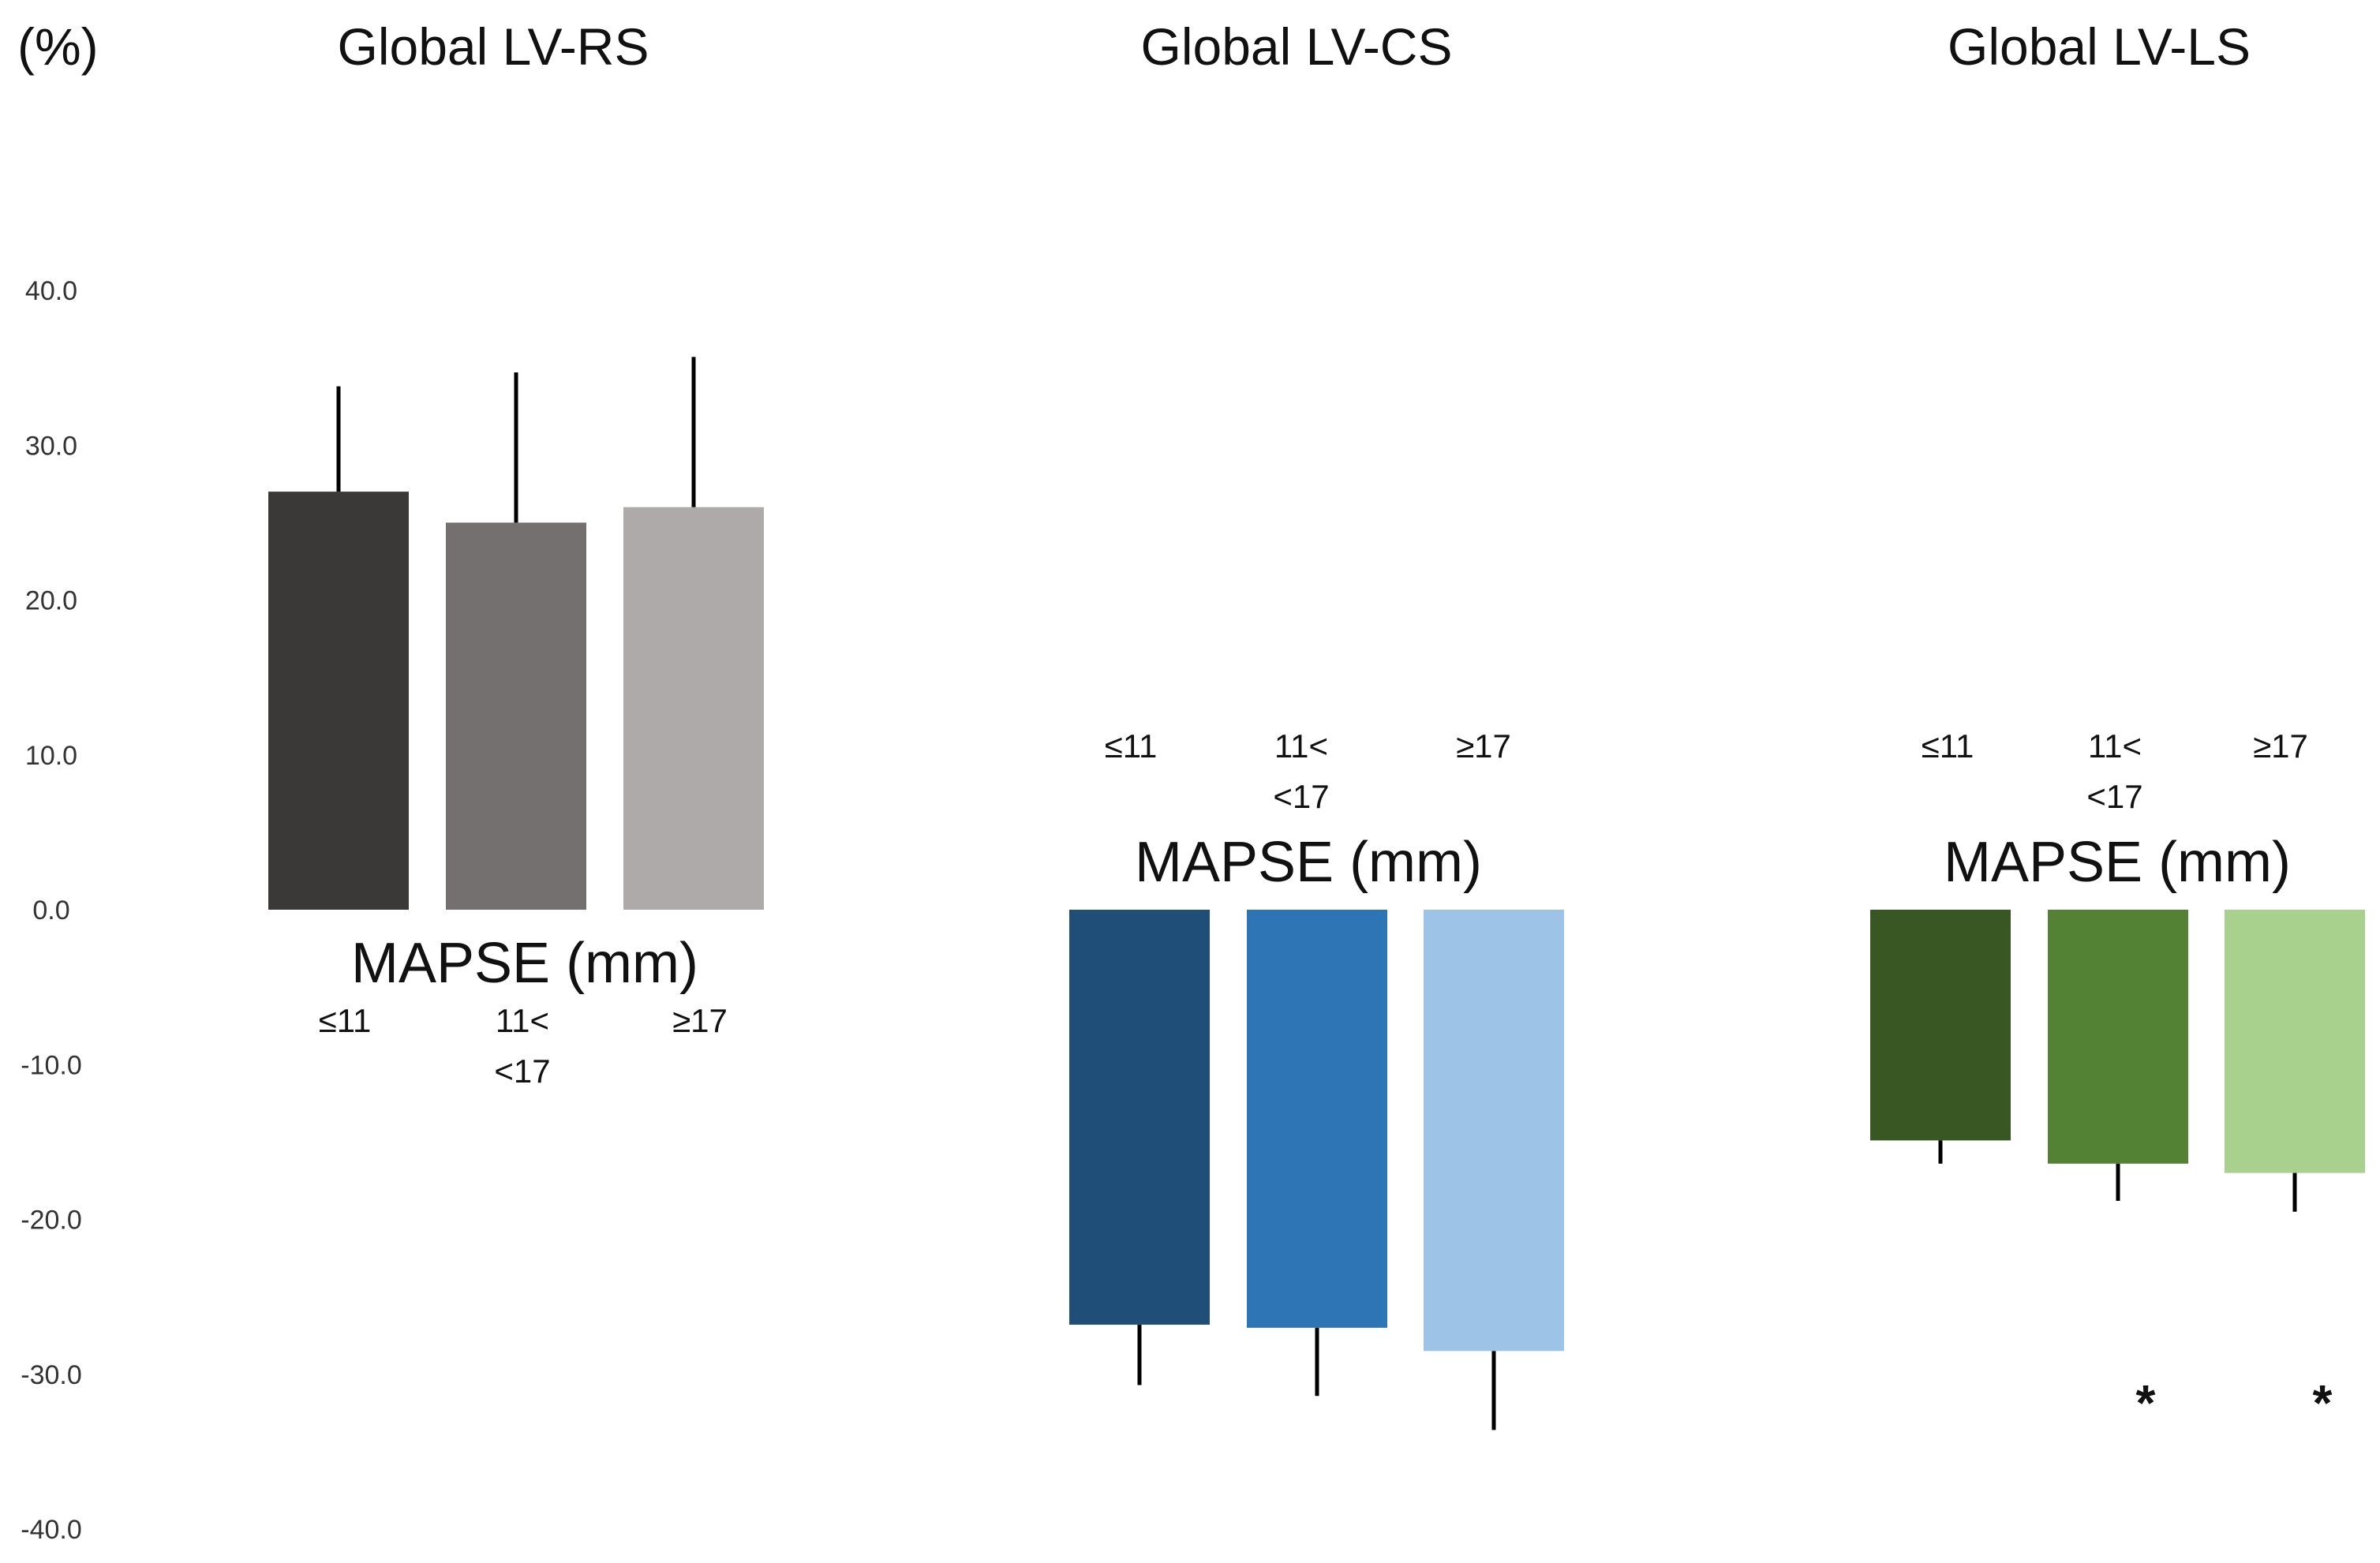 This screenshot has height=1563, width=2380. I want to click on y-axis: 40.0 30.0 20.0 10.0 0.0 -10.0 -20.0 -30.0 -40.0, so click(51, 910).